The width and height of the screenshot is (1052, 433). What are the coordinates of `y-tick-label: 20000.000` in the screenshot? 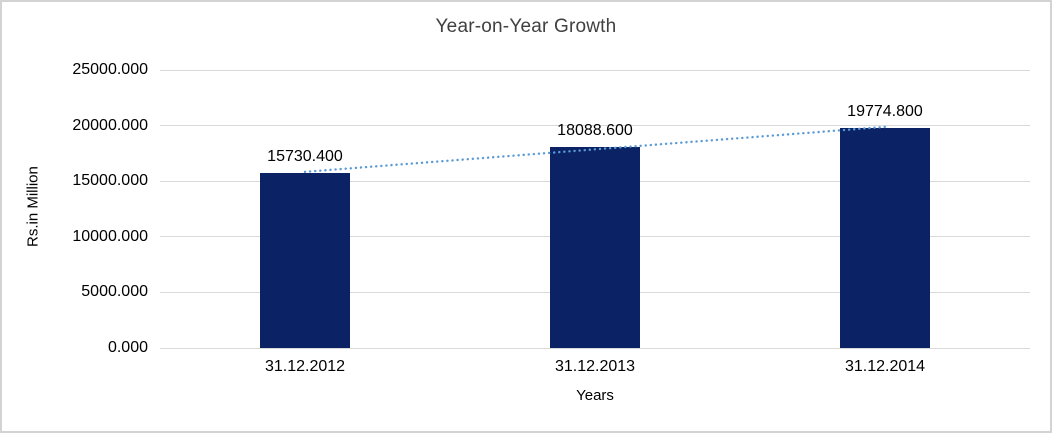 It's located at (110, 125).